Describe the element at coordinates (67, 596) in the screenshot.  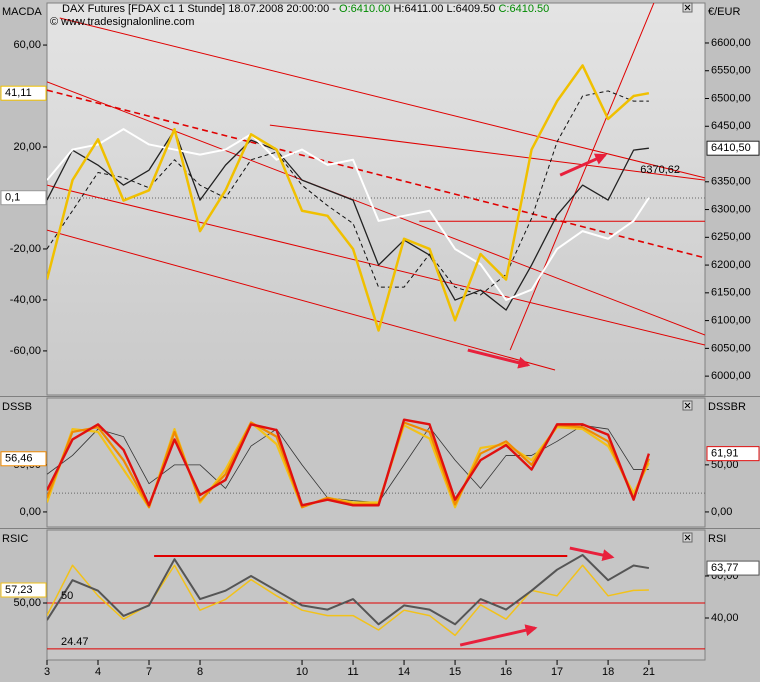
I see `reference-label: 50` at that location.